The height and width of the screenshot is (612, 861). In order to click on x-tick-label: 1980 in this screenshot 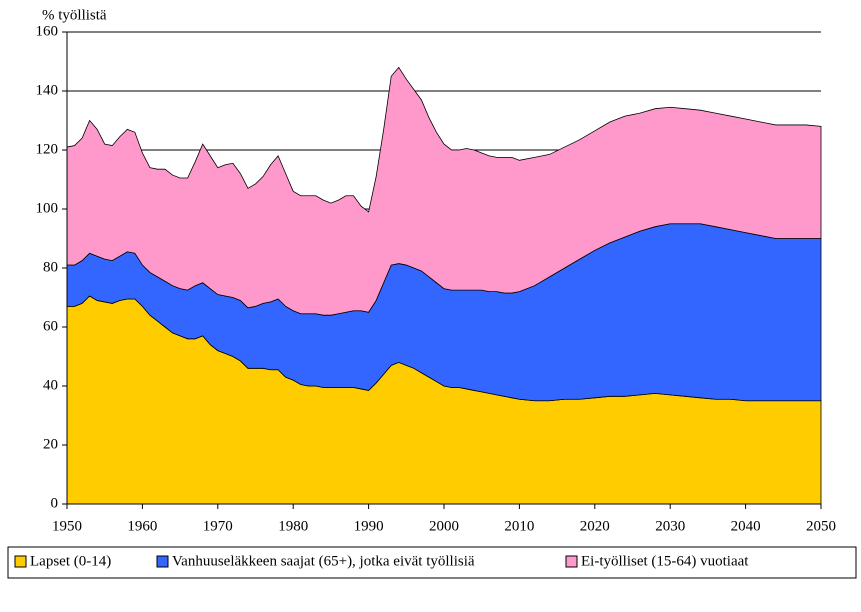, I will do `click(293, 526)`.